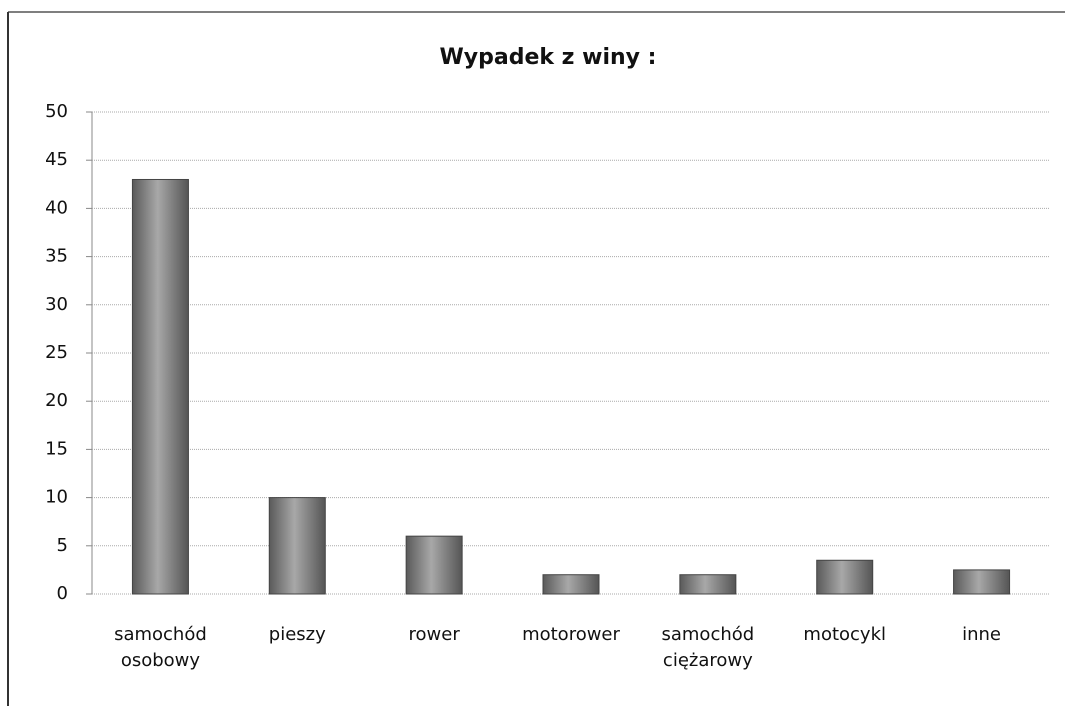 The height and width of the screenshot is (706, 1065). Describe the element at coordinates (56, 207) in the screenshot. I see `y-tick-label: 40` at that location.